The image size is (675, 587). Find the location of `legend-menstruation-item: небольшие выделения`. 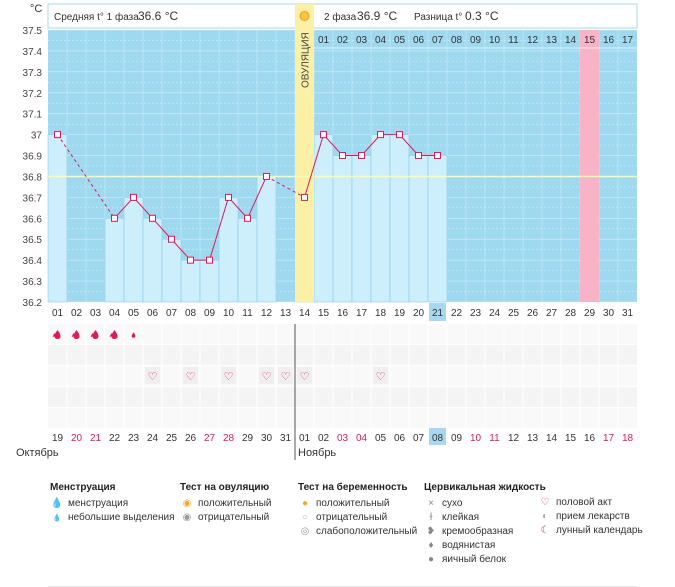

legend-menstruation-item: небольшие выделения is located at coordinates (121, 517).